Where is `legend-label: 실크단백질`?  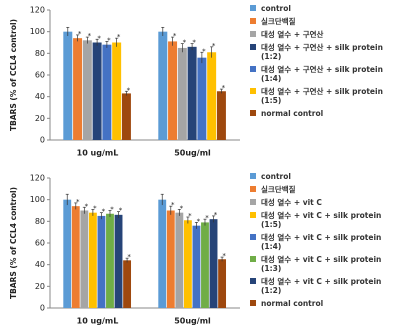
legend-label: 실크단백질 is located at coordinates (278, 21).